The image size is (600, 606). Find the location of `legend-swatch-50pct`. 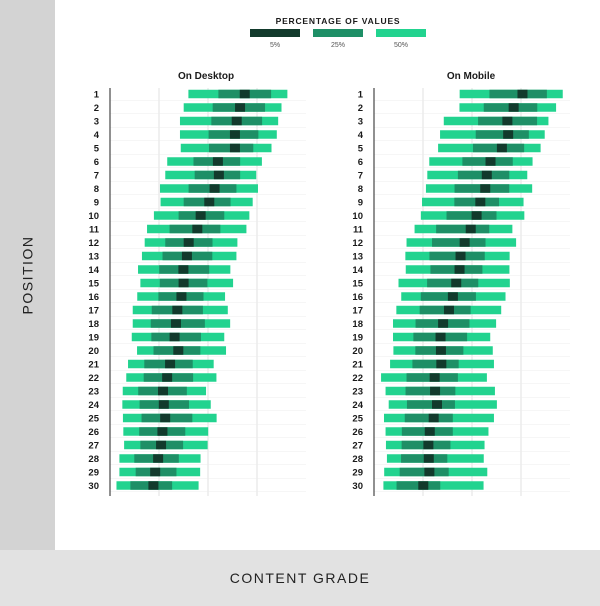

legend-swatch-50pct is located at coordinates (401, 33).